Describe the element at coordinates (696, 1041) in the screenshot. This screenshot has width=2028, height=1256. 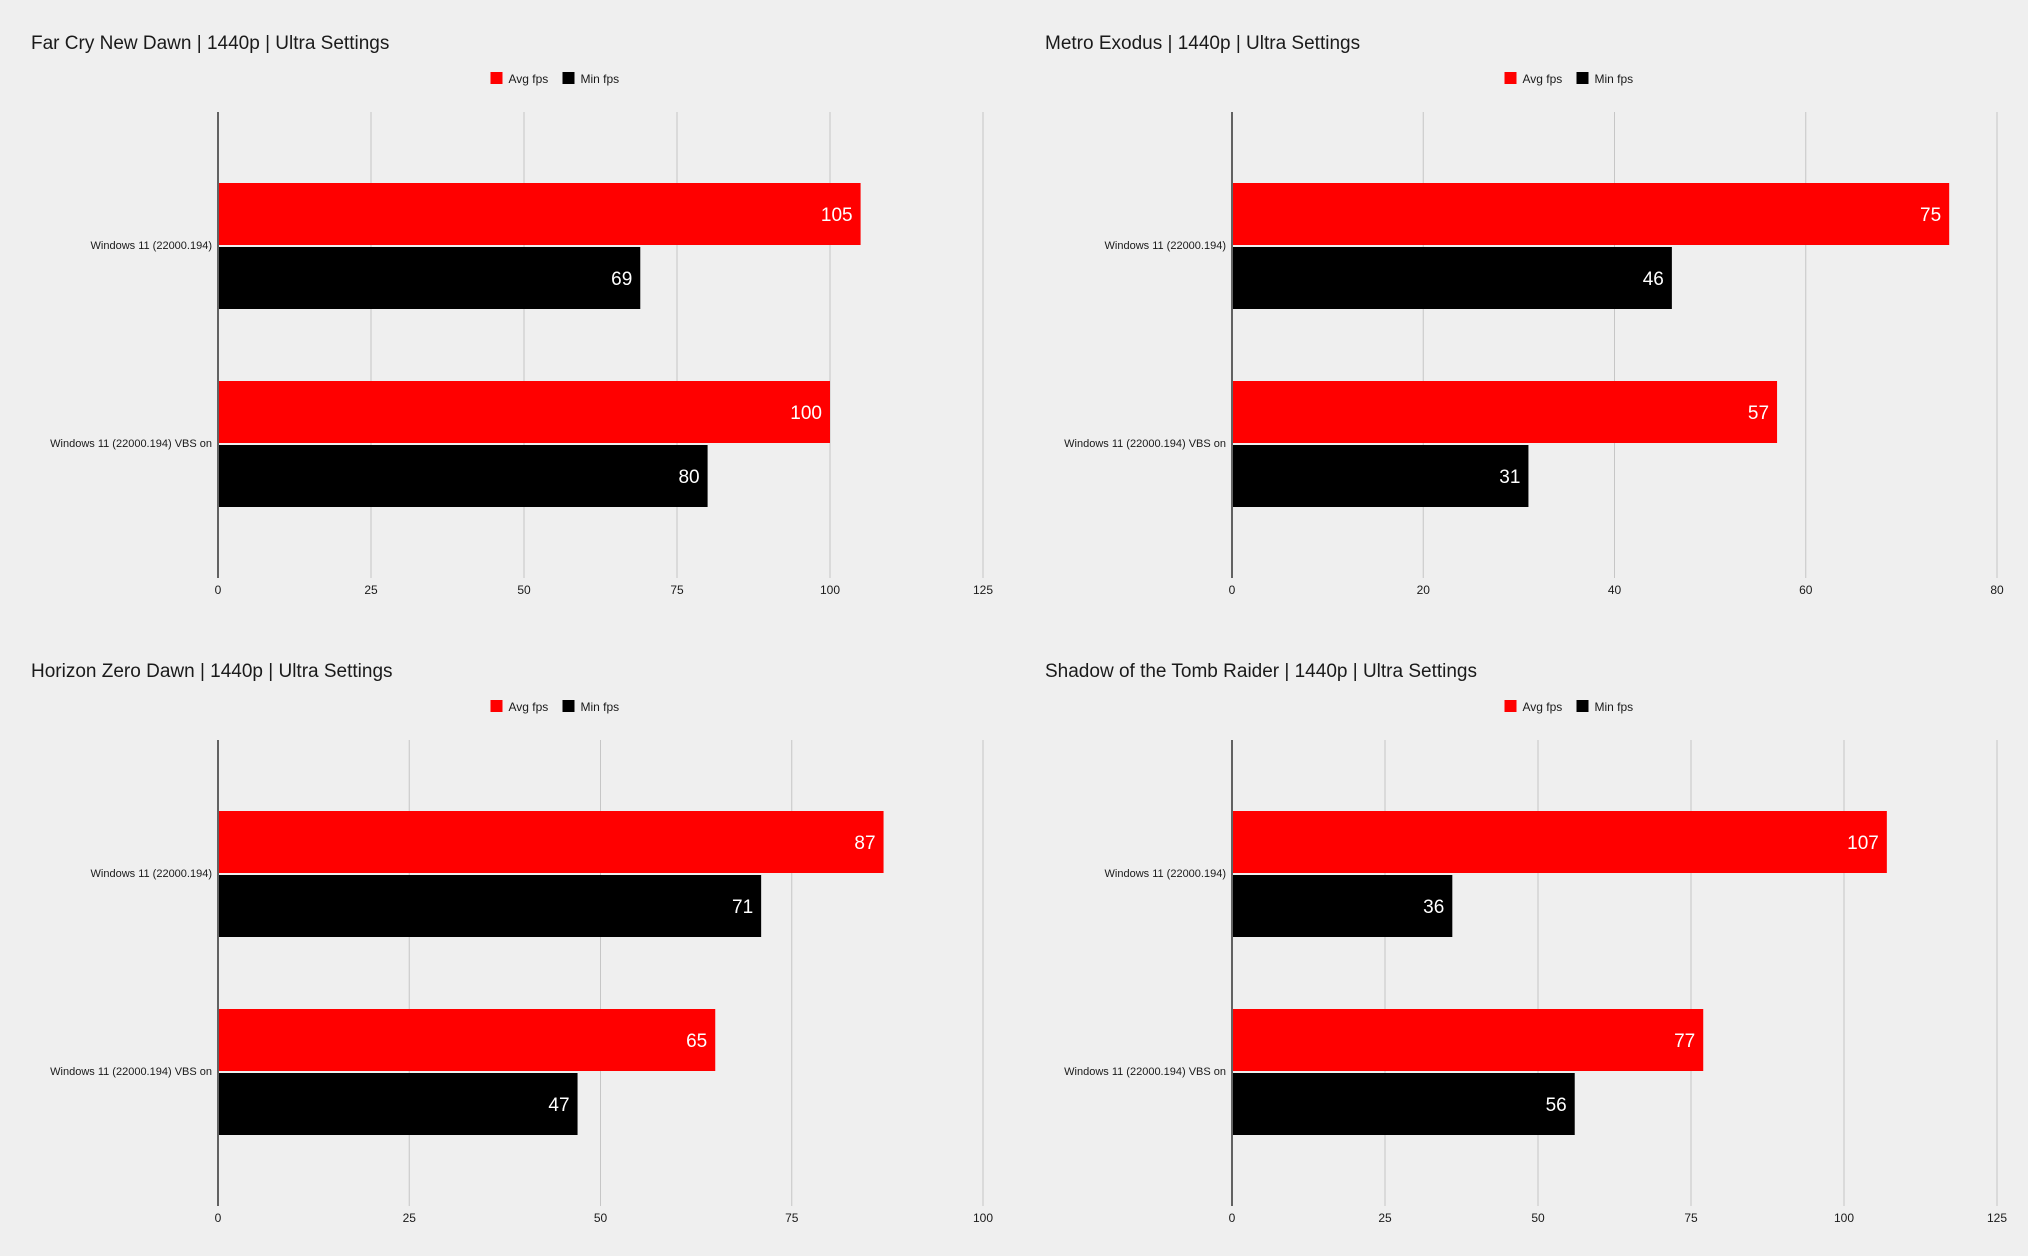
I see `data-label: 65` at that location.